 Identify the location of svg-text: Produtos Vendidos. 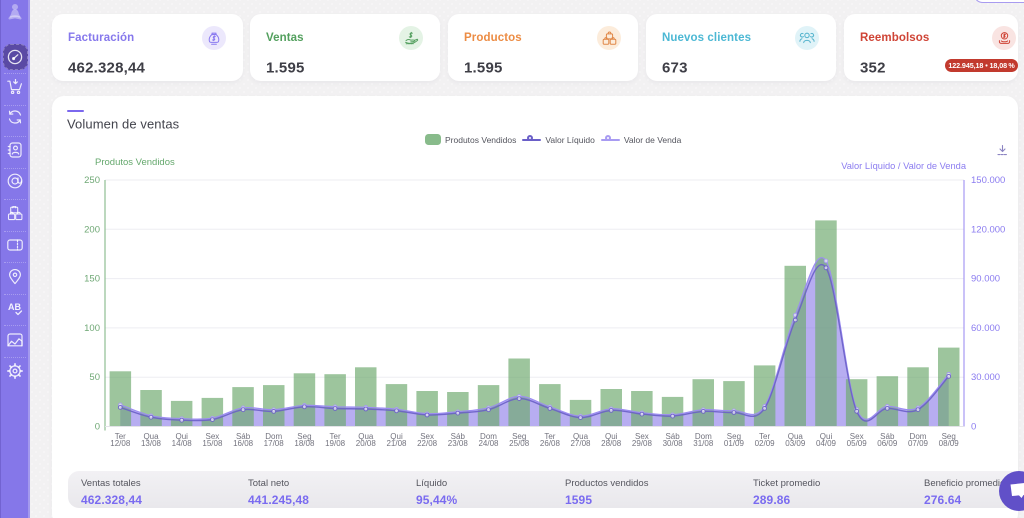
(135, 162).